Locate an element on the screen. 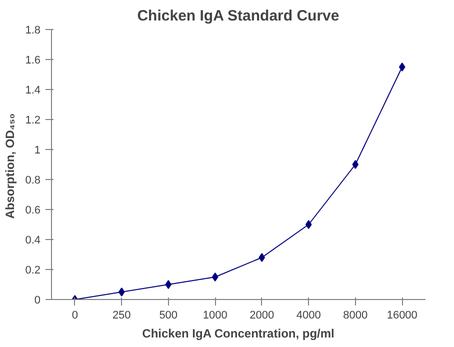 The width and height of the screenshot is (454, 347). y-tick-label: 1.4 is located at coordinates (33, 90).